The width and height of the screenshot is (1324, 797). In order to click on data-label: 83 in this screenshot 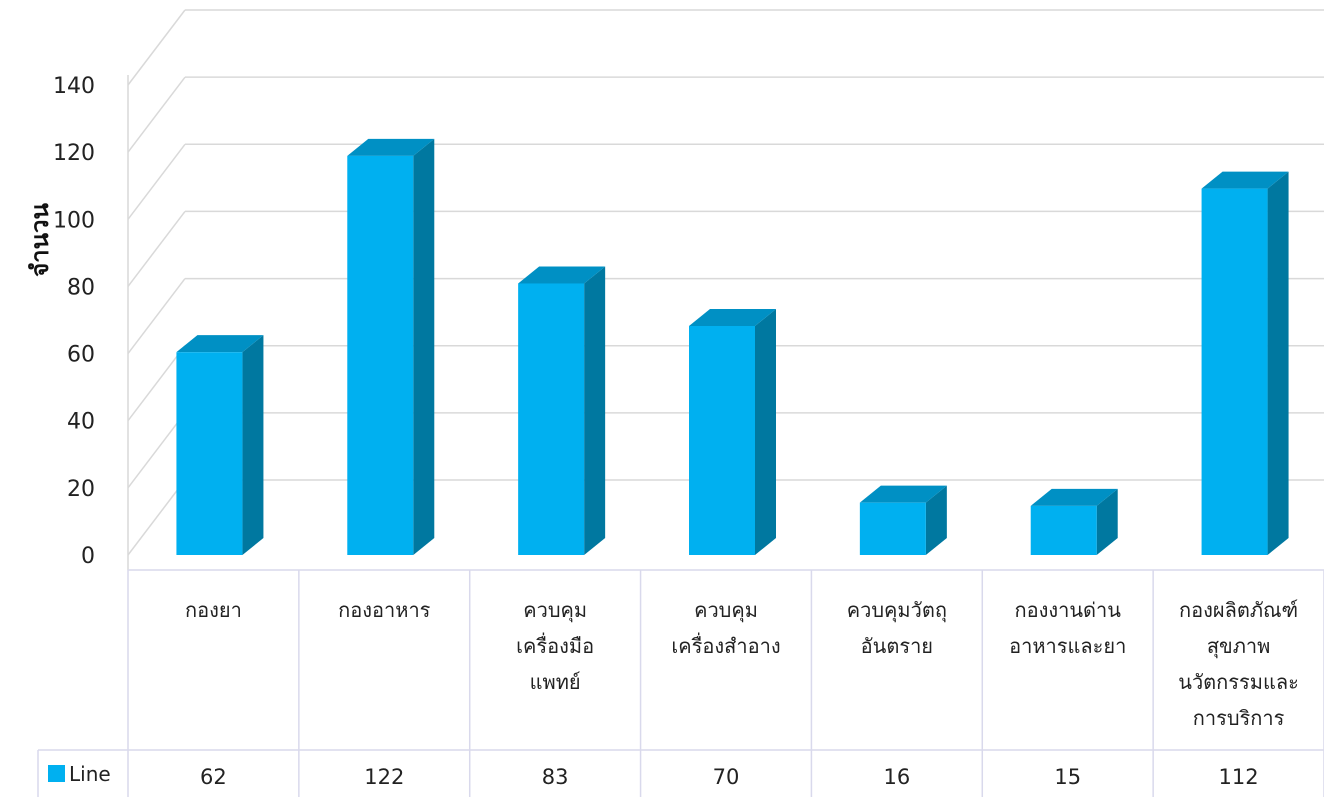, I will do `click(555, 777)`.